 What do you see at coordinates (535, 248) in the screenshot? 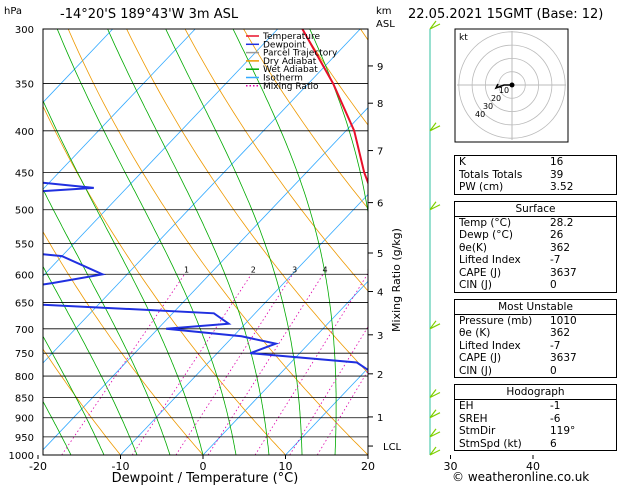
I see `table-row: θe(K) 362` at bounding box center [535, 248].